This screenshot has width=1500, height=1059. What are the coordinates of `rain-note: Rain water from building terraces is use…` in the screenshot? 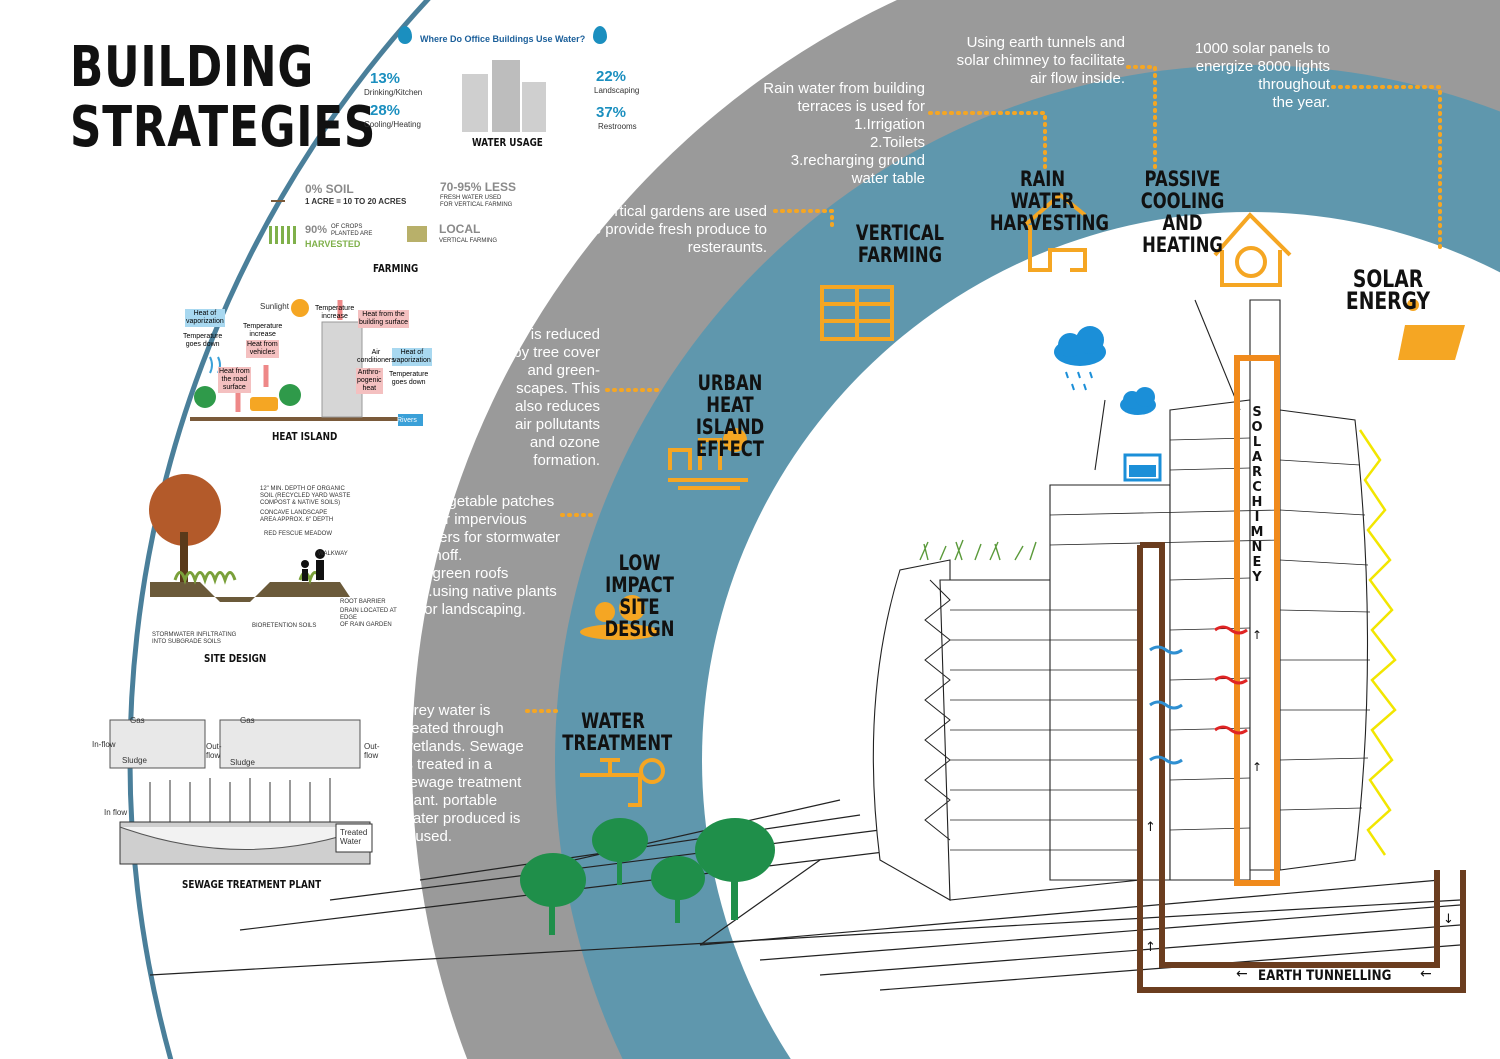 It's located at (844, 133).